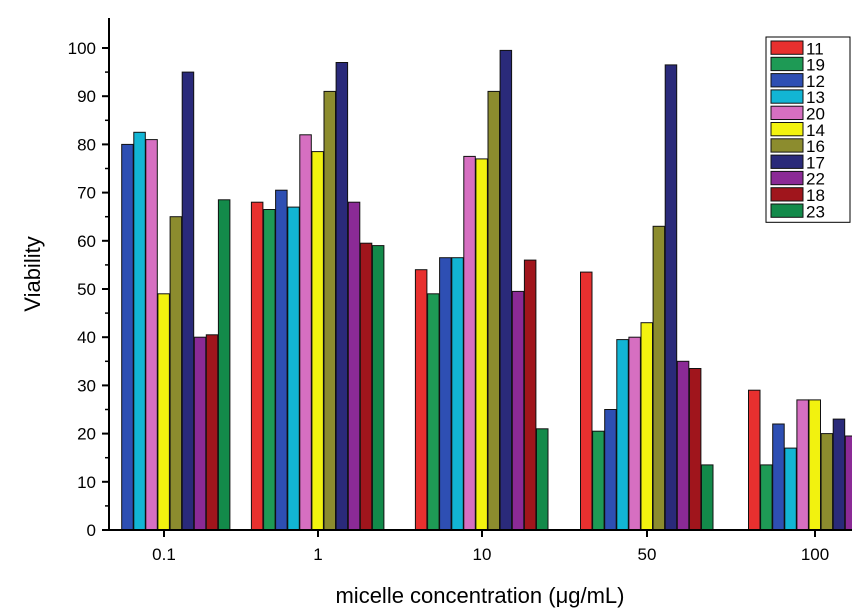 This screenshot has height=615, width=852. What do you see at coordinates (91, 530) in the screenshot?
I see `y-tick-label: 0` at bounding box center [91, 530].